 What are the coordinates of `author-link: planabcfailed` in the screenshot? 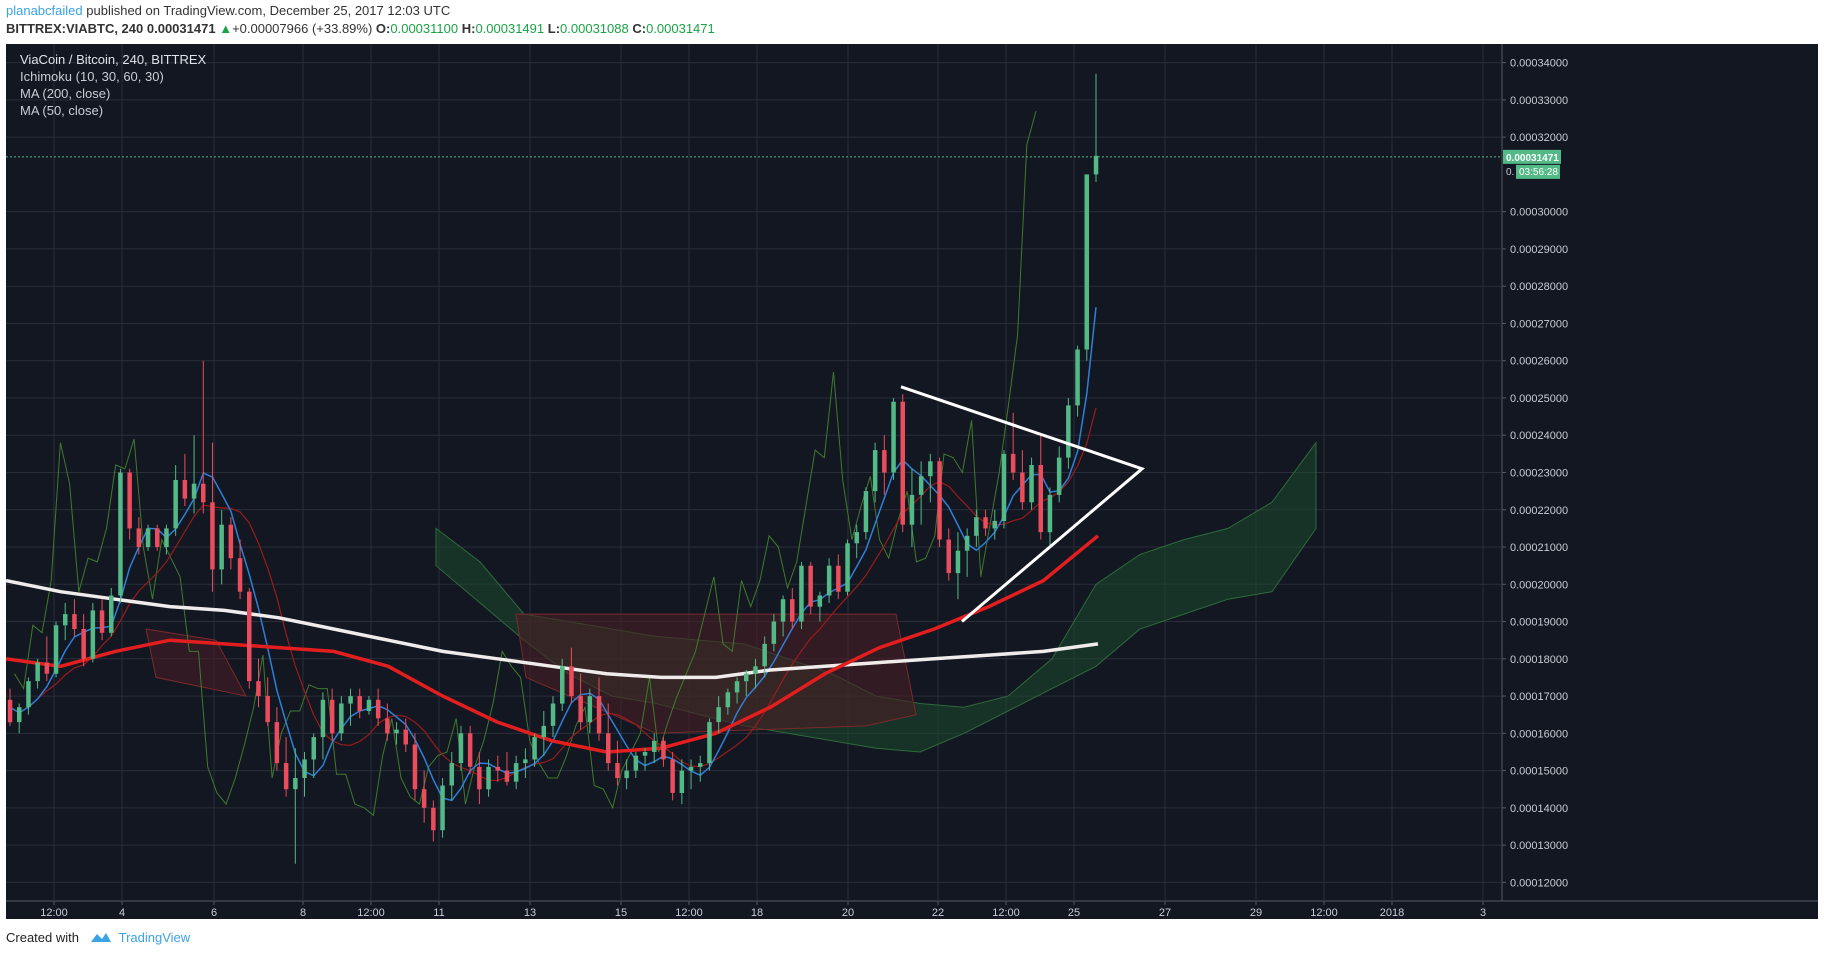 It's located at (44, 10).